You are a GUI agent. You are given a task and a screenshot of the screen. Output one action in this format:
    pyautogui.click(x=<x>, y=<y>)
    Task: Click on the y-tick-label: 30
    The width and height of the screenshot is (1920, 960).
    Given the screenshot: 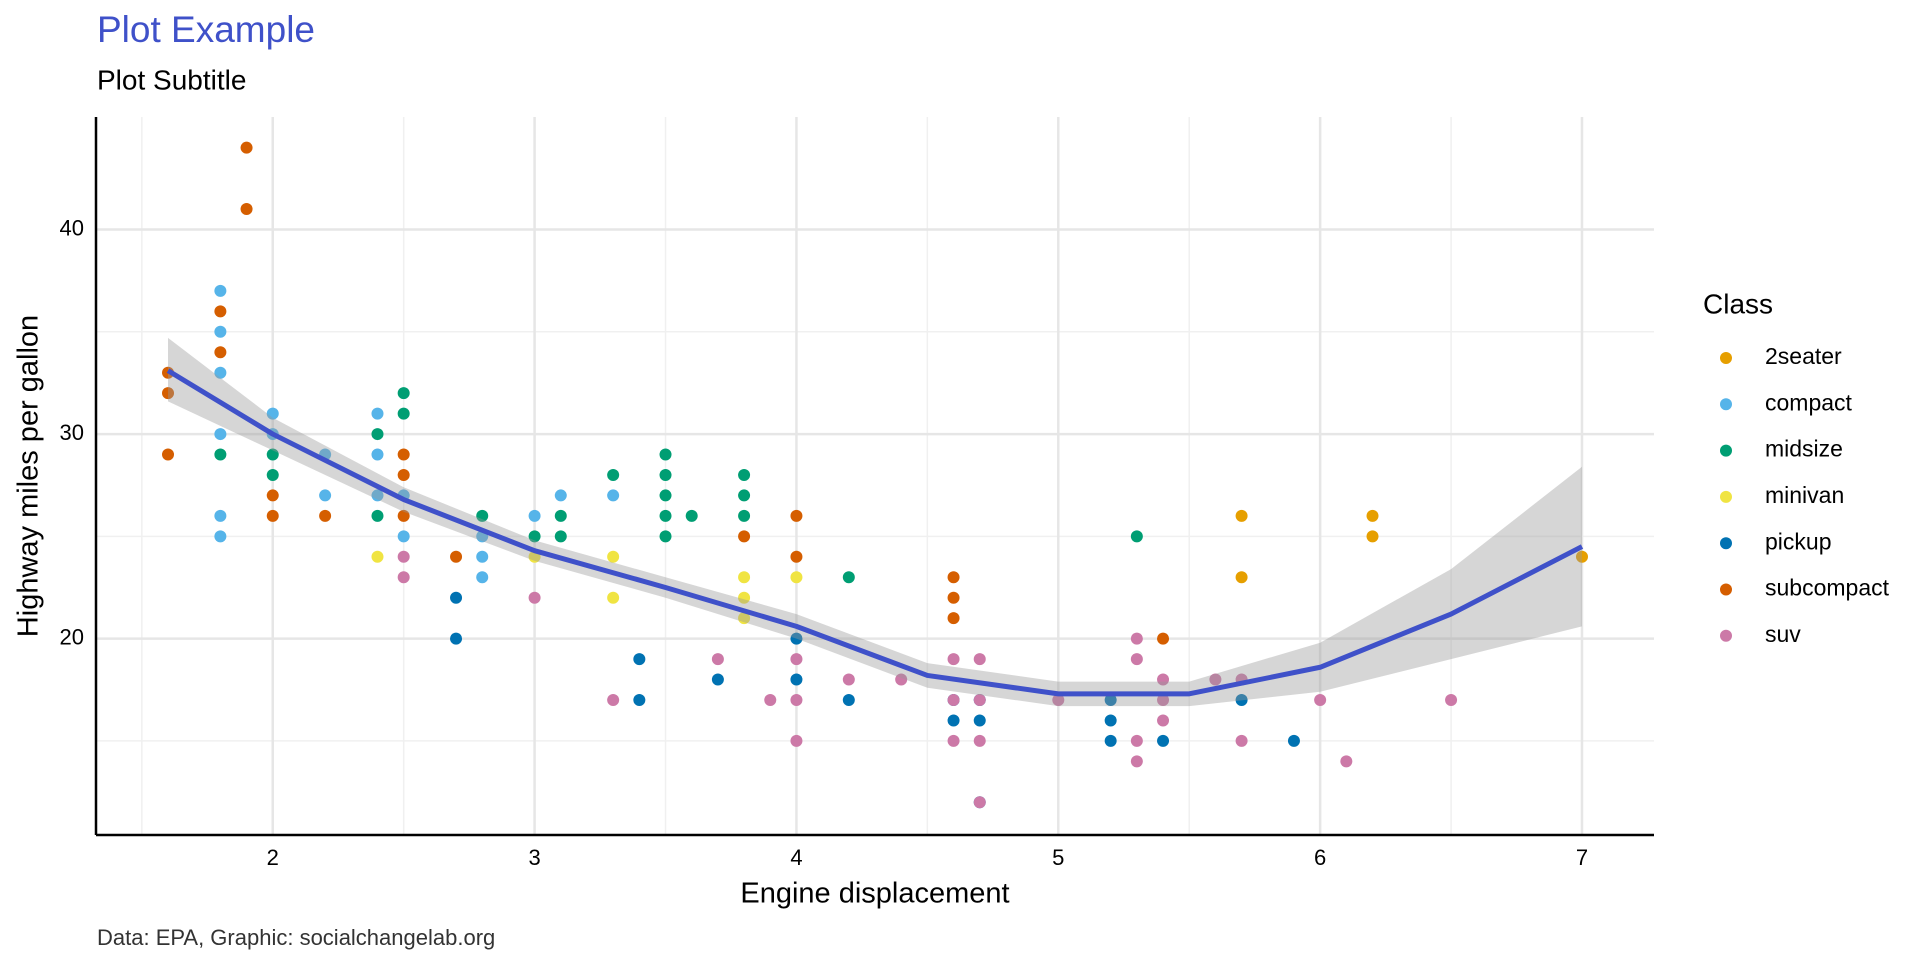 What is the action you would take?
    pyautogui.click(x=72, y=432)
    